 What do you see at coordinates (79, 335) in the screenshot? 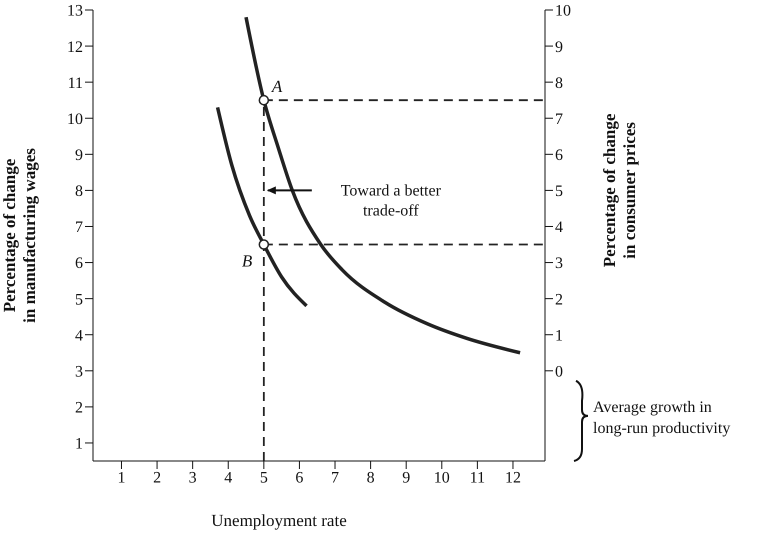
I see `y-tick-label: 4` at bounding box center [79, 335].